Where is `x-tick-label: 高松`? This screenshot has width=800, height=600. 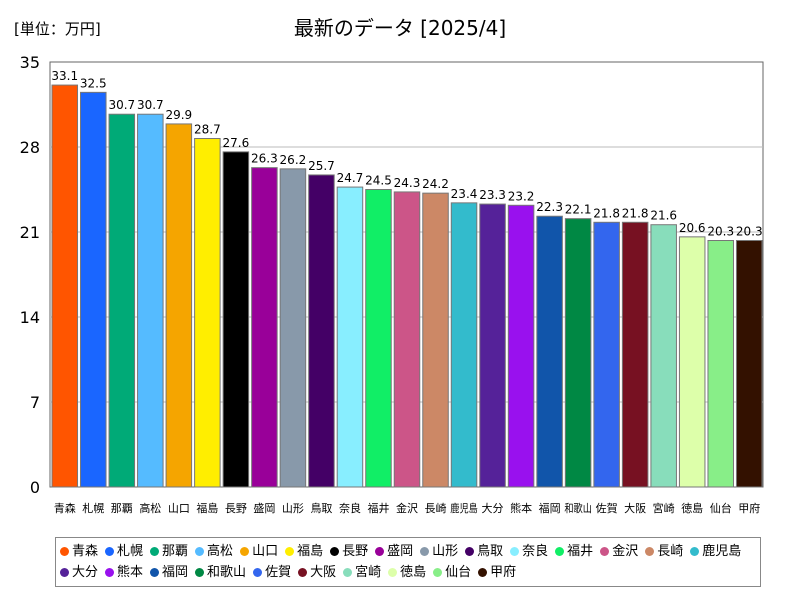 x-tick-label: 高松 is located at coordinates (150, 508).